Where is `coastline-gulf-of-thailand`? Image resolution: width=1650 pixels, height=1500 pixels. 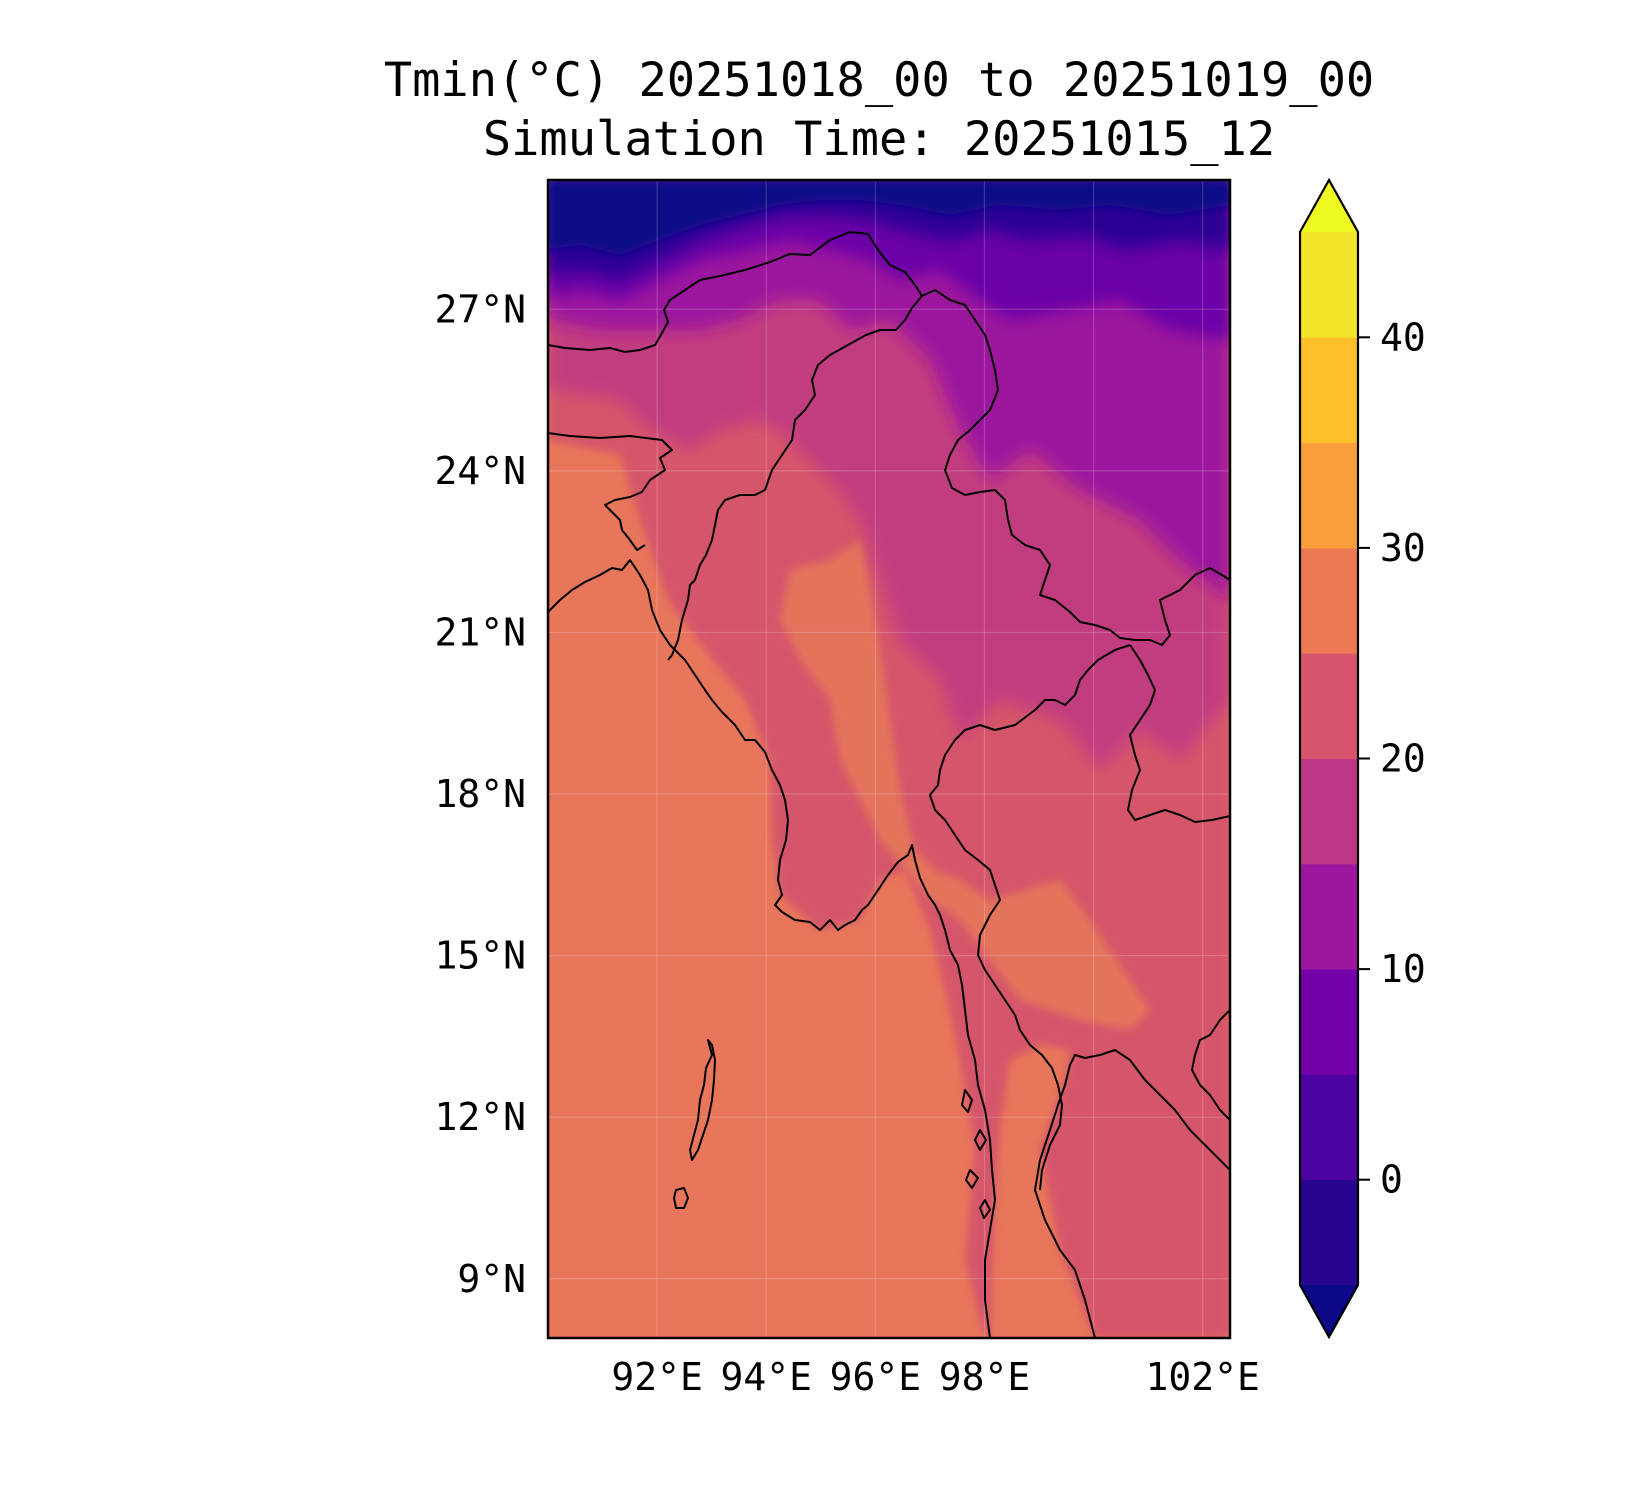 coastline-gulf-of-thailand is located at coordinates (1132, 1193).